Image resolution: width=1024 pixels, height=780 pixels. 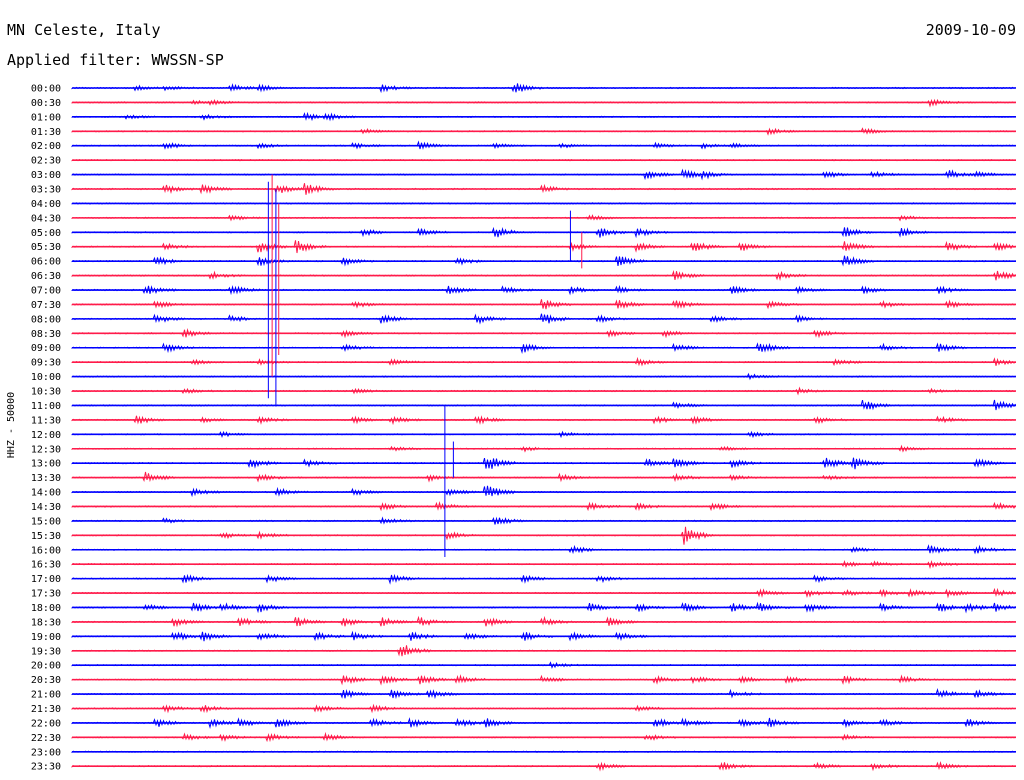 What do you see at coordinates (46, 695) in the screenshot?
I see `tick-label: 21:00` at bounding box center [46, 695].